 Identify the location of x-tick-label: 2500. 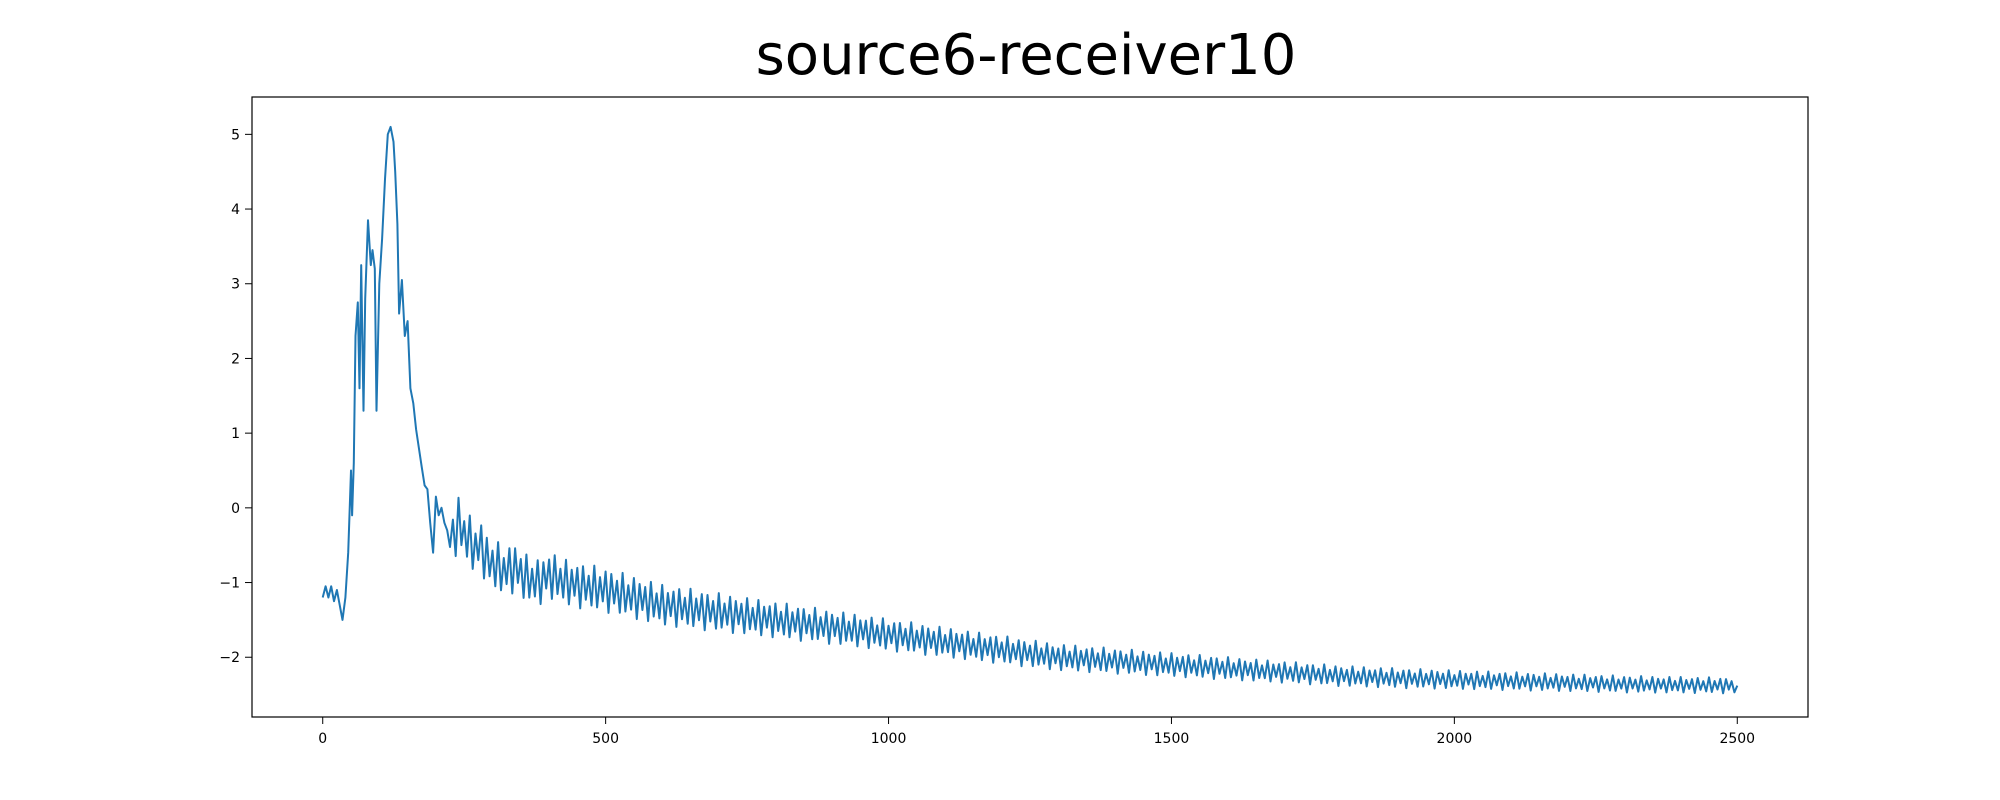
(1737, 739).